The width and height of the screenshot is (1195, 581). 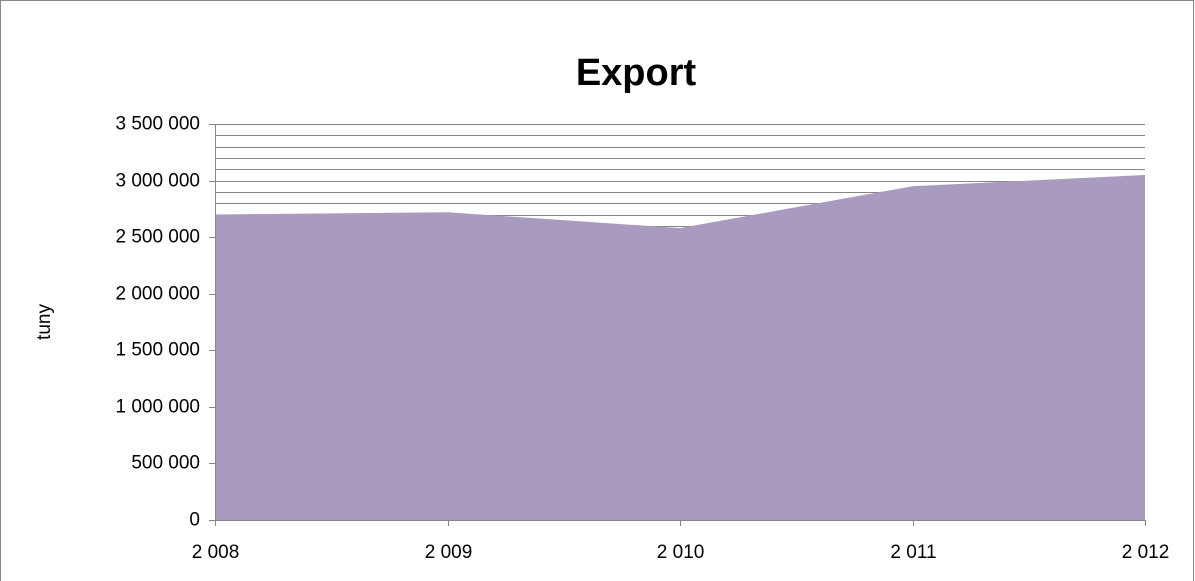 What do you see at coordinates (157, 350) in the screenshot?
I see `y-tick-label: 1 500 000` at bounding box center [157, 350].